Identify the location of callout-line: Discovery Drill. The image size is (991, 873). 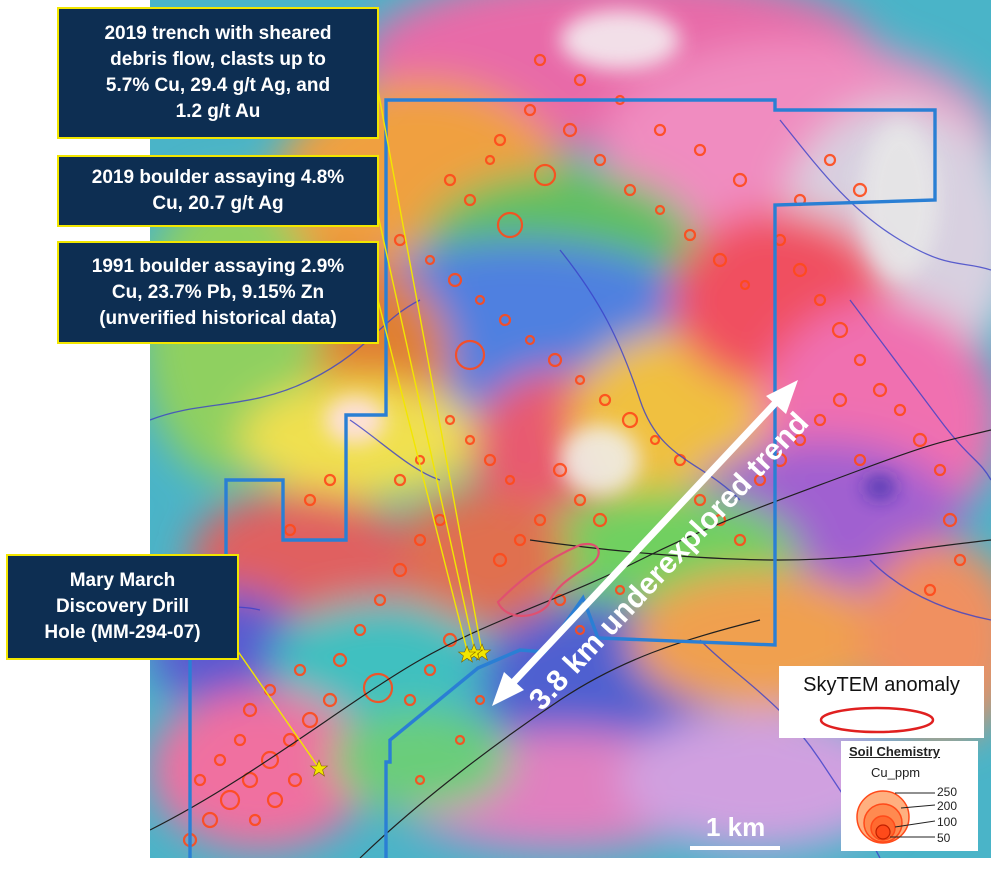
(122, 606).